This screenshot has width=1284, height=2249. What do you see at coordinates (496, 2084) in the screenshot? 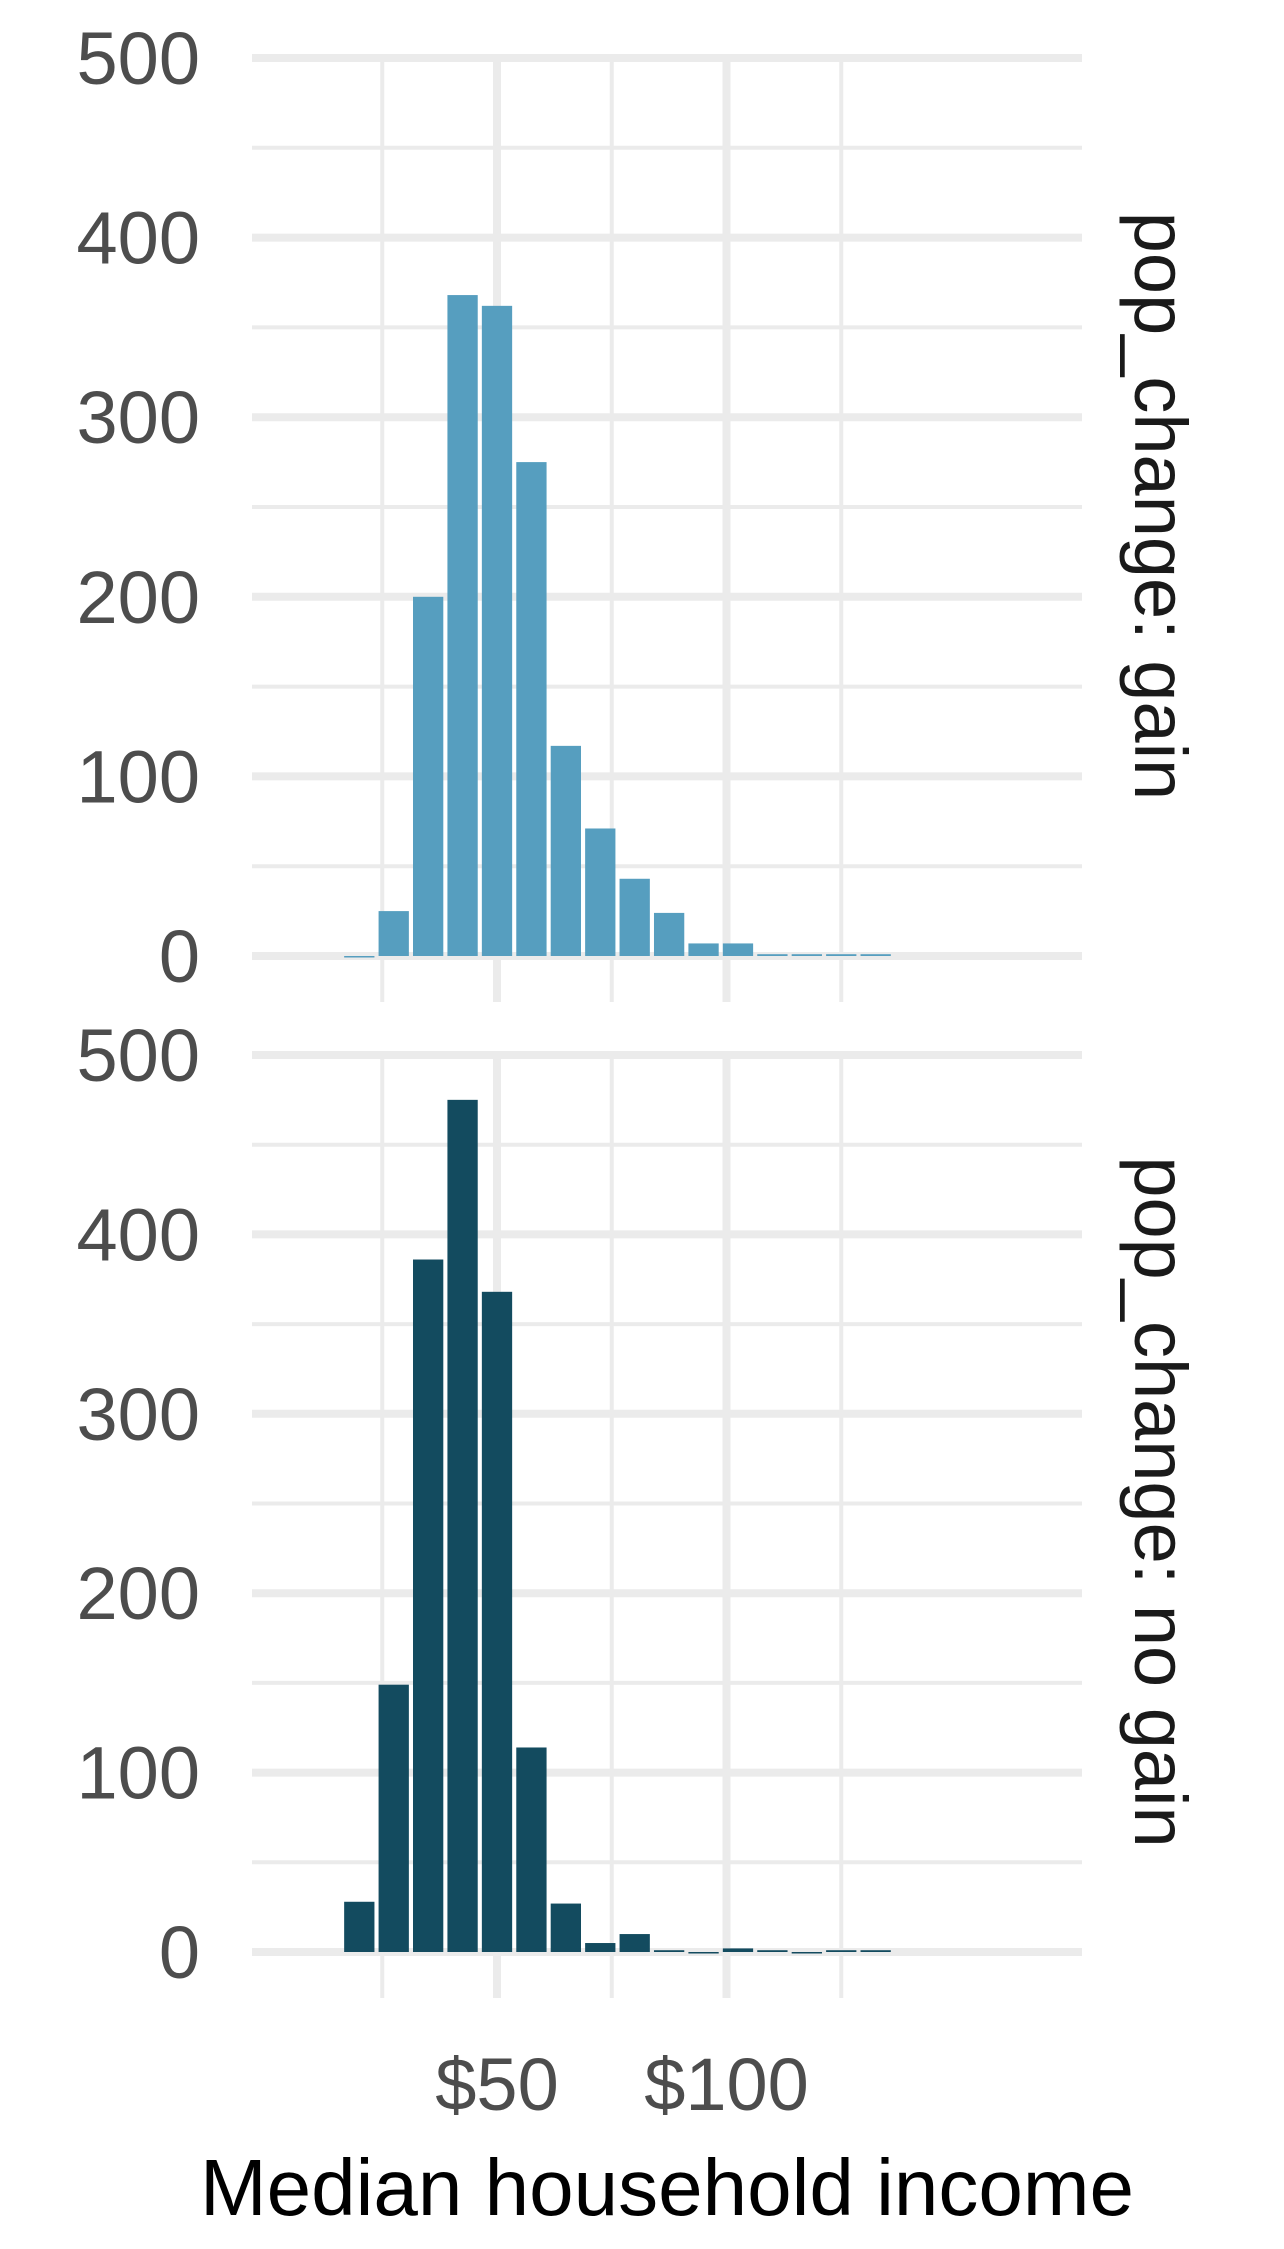
I see `x-tick-label: $50` at bounding box center [496, 2084].